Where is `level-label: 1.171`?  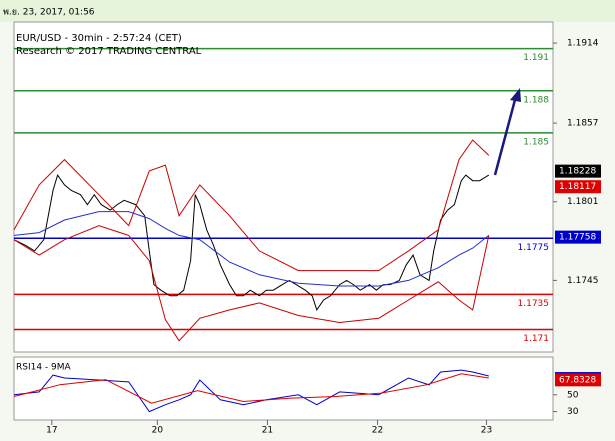
level-label: 1.171 is located at coordinates (536, 339).